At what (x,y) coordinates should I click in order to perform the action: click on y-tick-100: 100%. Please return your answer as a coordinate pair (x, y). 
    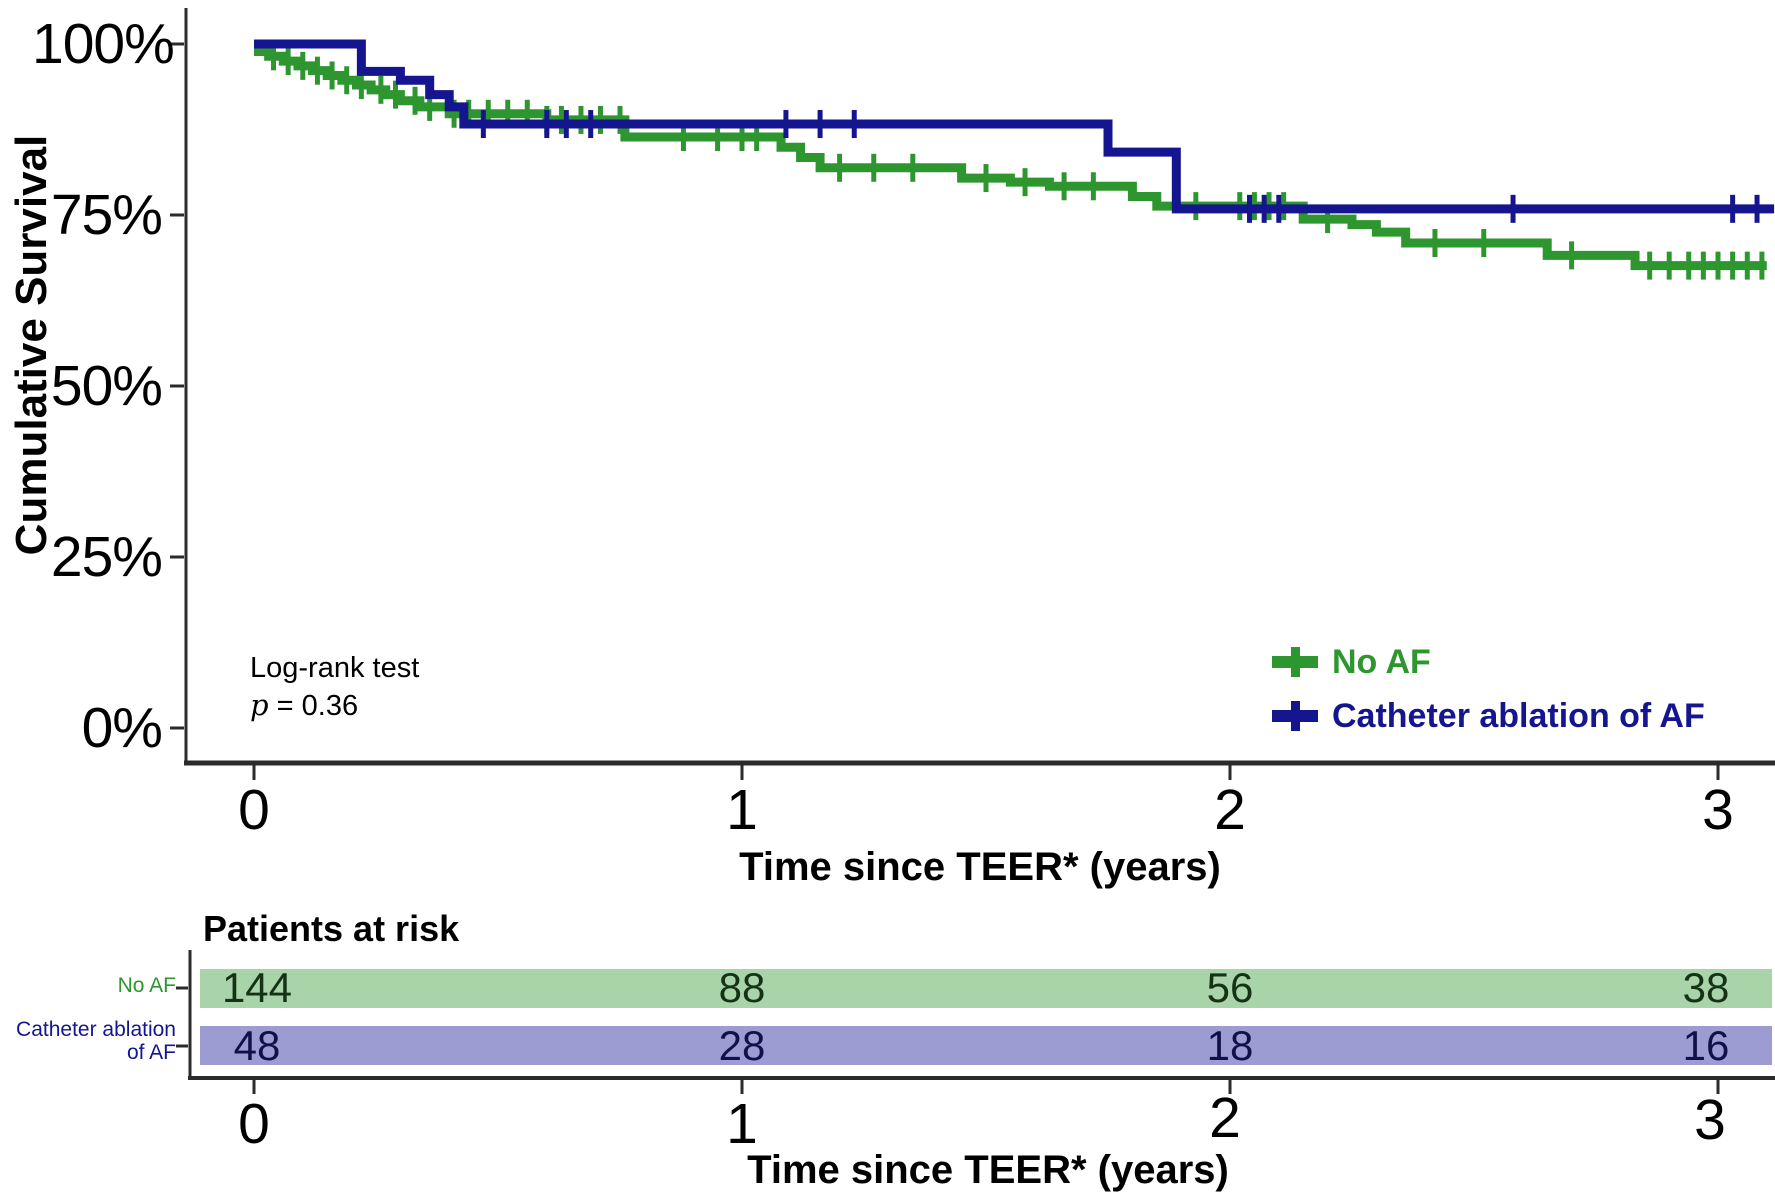
    Looking at the image, I should click on (103, 44).